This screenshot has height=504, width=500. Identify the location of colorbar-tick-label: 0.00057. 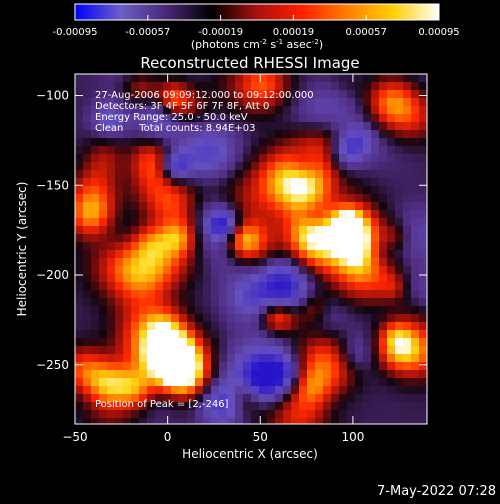
(366, 32).